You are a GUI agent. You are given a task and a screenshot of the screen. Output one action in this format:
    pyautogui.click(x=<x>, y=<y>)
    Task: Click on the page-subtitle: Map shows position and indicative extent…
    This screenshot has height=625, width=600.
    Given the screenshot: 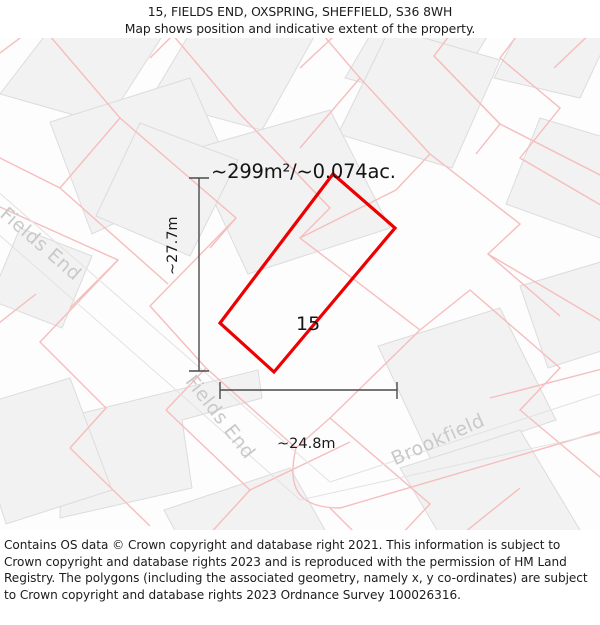 What is the action you would take?
    pyautogui.click(x=300, y=28)
    